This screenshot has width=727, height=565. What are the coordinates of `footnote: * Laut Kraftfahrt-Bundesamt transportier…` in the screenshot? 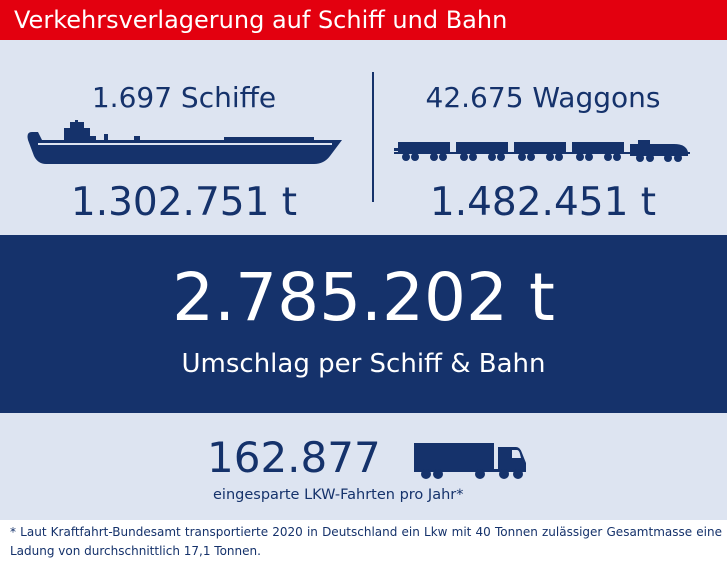 It's located at (366, 541).